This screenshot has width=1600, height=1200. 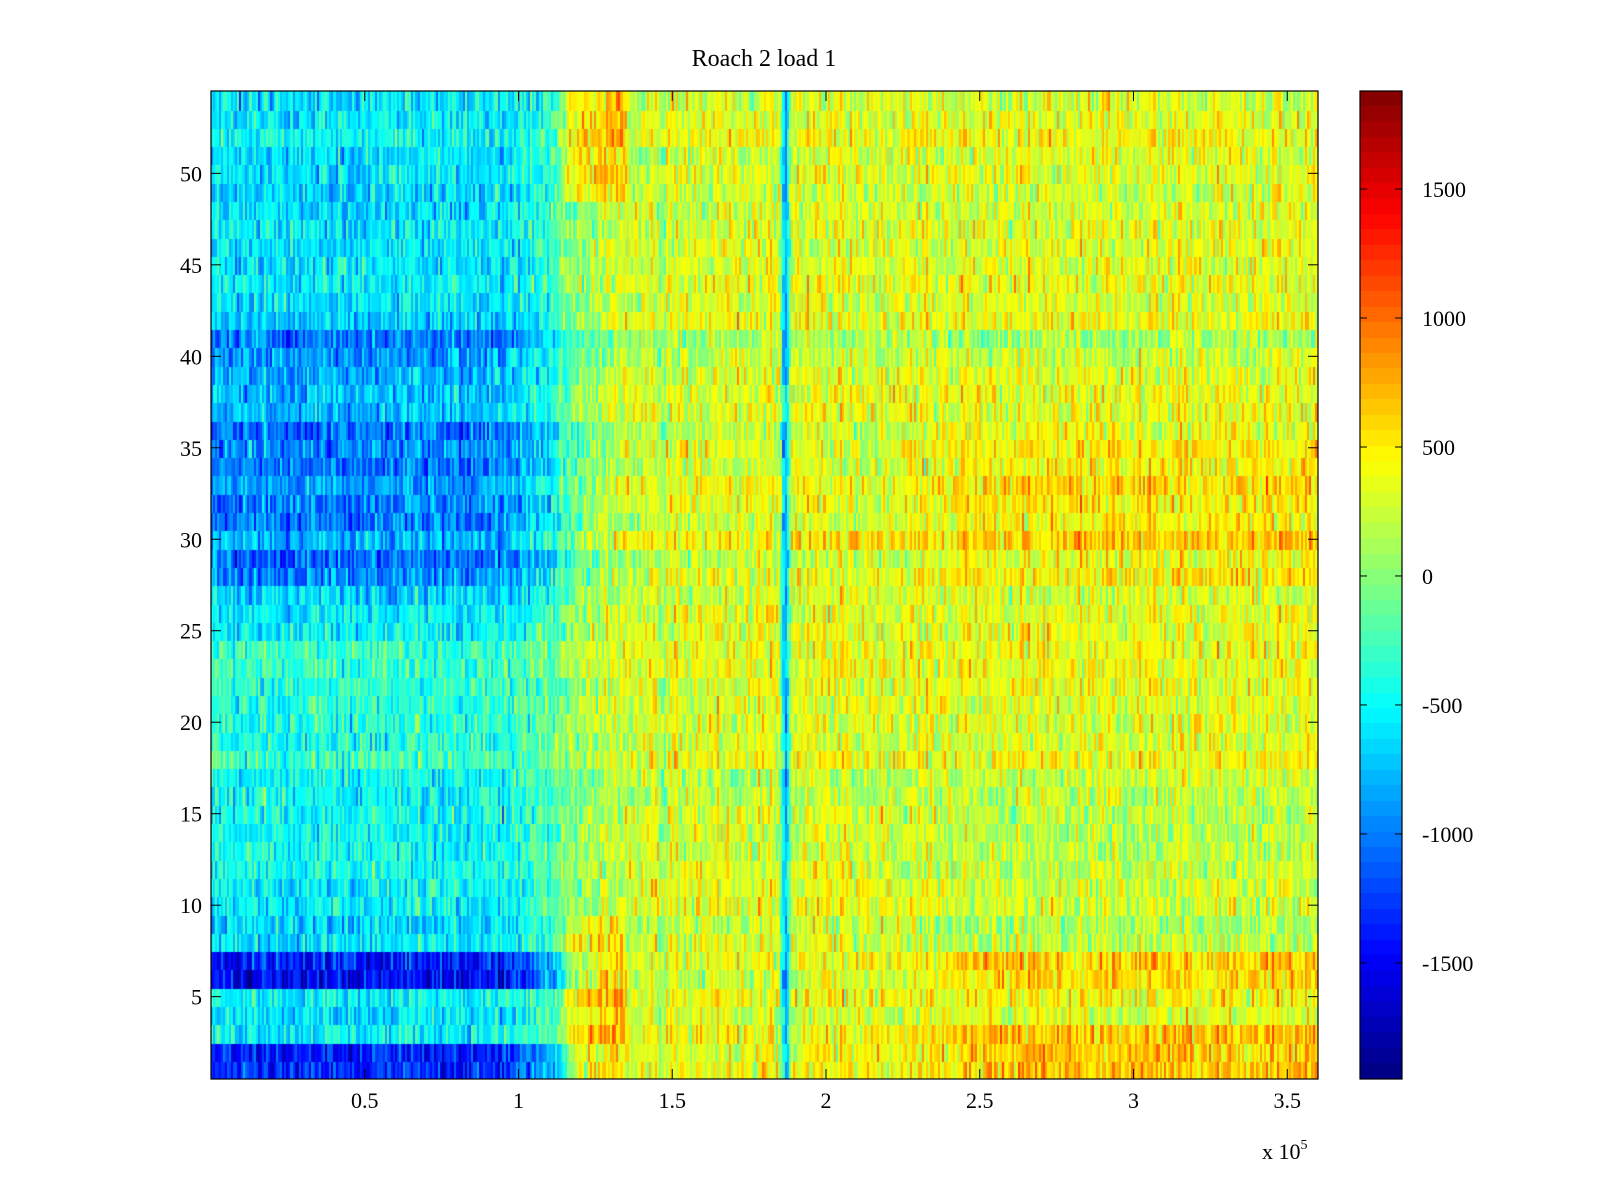 I want to click on y-tick-label: 25, so click(x=191, y=631).